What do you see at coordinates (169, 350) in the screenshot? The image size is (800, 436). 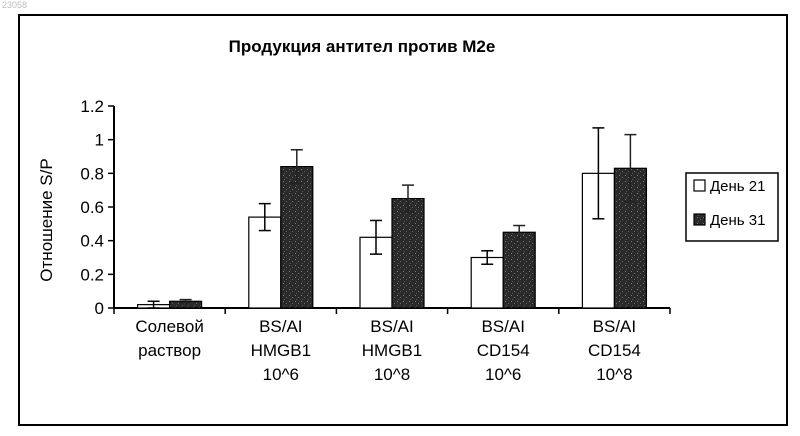 I see `category-label: раствор` at bounding box center [169, 350].